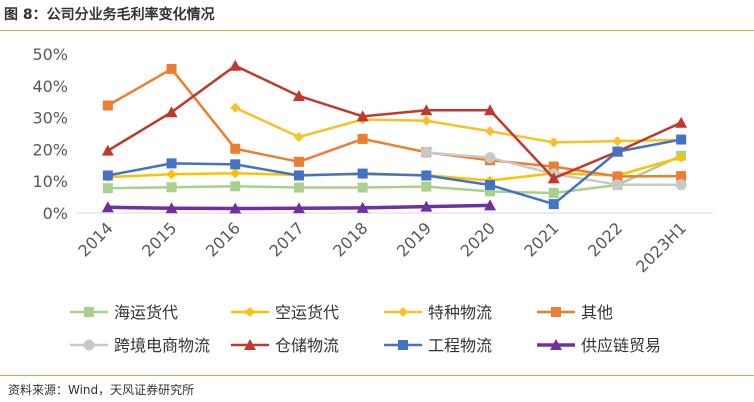 This screenshot has height=402, width=754. I want to click on x-tick-label: 2017, so click(287, 239).